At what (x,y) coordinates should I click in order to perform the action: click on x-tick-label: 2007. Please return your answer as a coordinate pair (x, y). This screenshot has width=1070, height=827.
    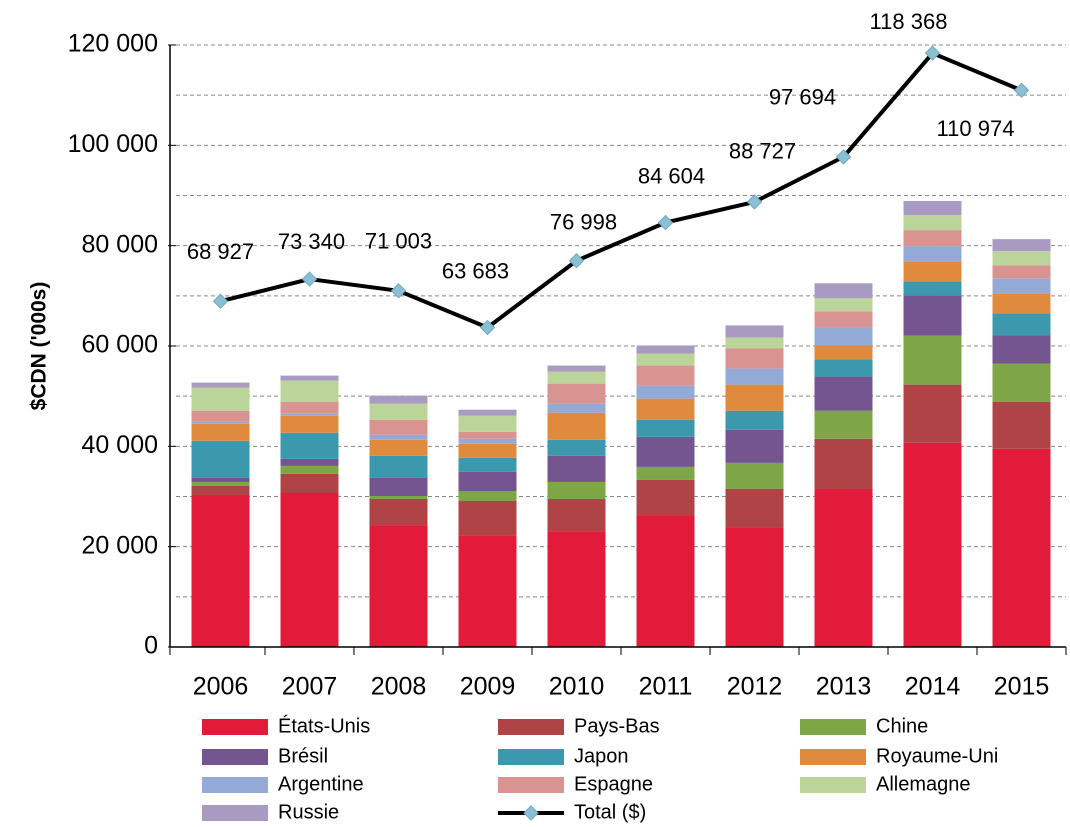
    Looking at the image, I should click on (310, 687).